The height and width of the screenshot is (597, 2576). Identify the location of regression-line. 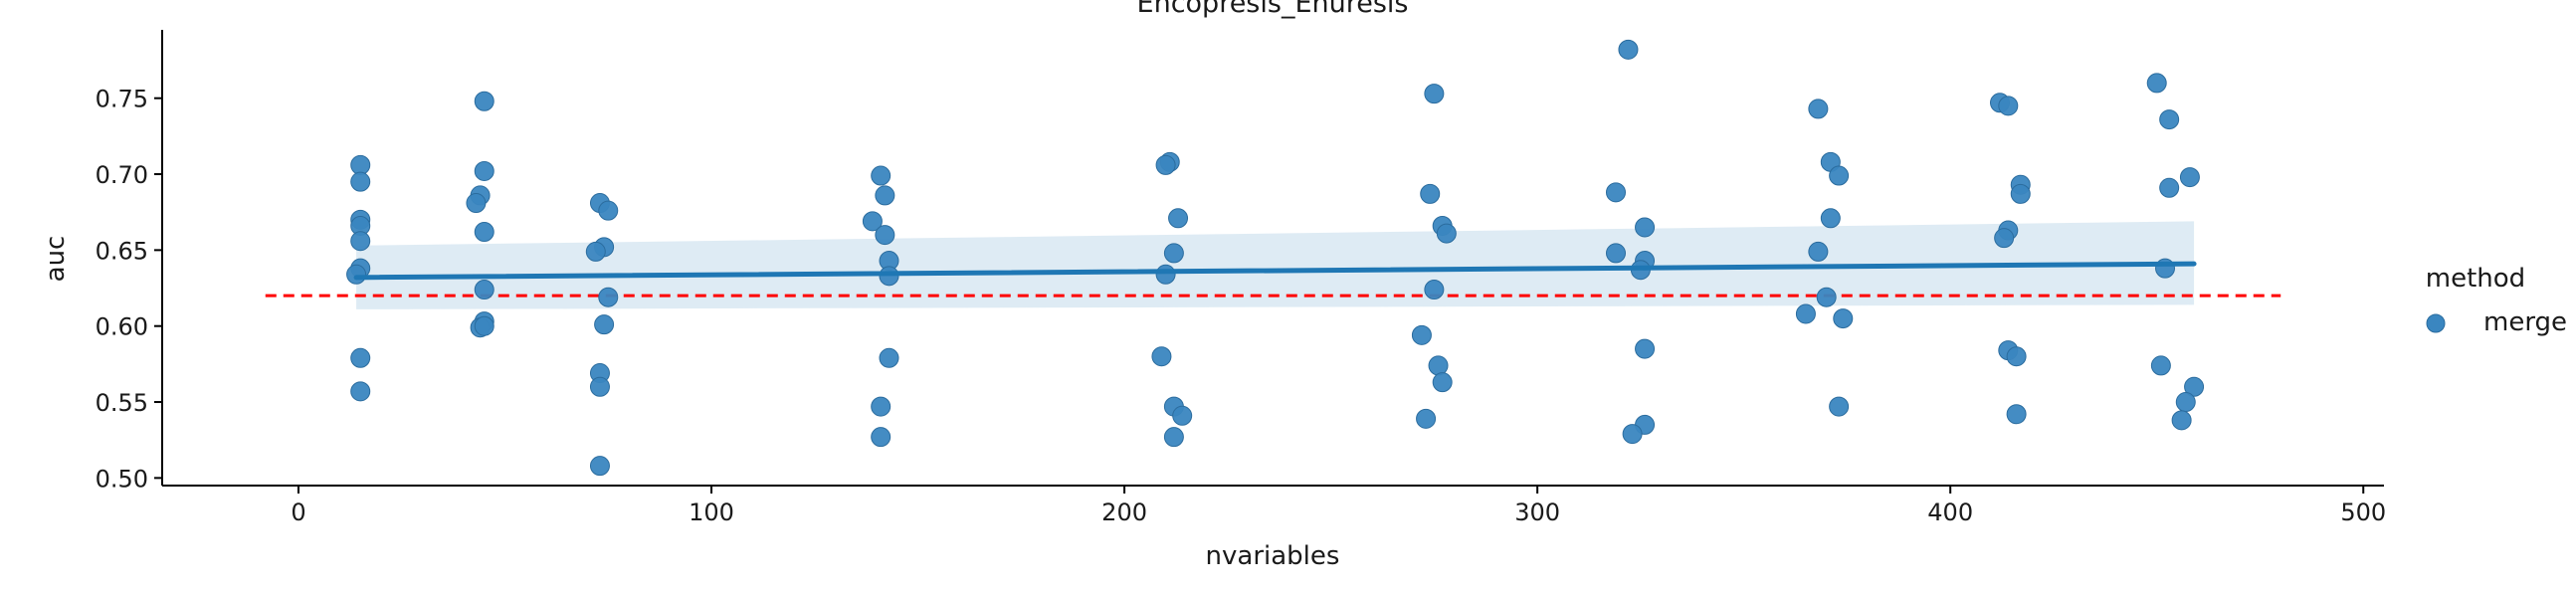
(1275, 271).